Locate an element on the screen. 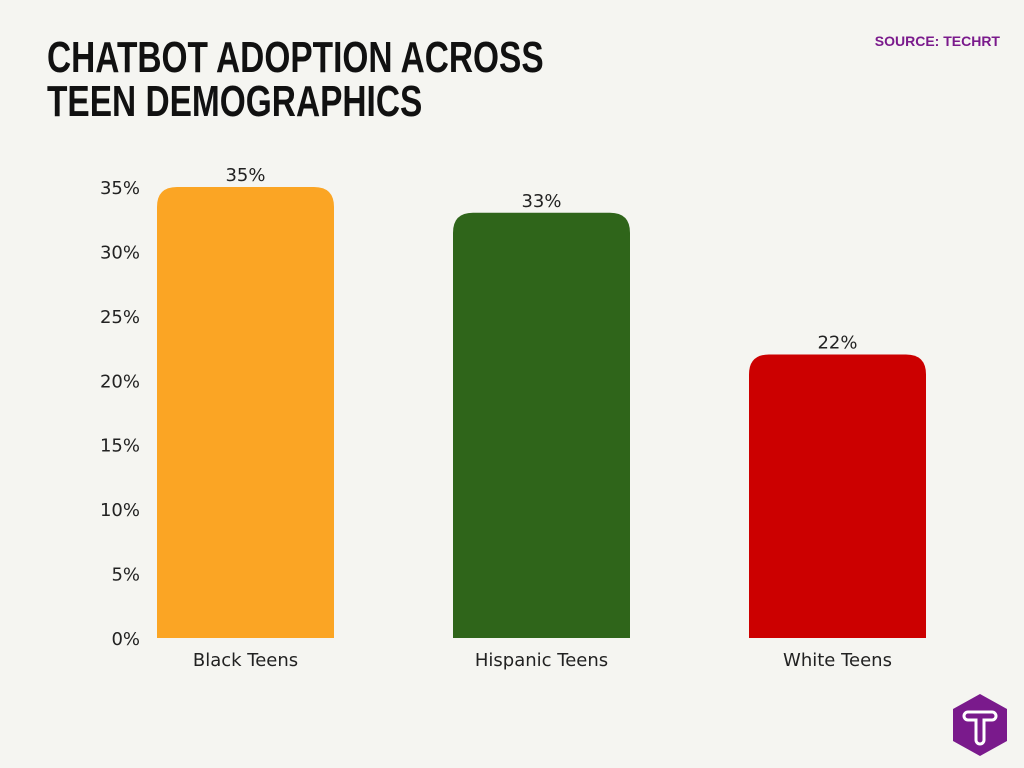 Image resolution: width=1024 pixels, height=768 pixels. x-category-label: White Teens is located at coordinates (837, 660).